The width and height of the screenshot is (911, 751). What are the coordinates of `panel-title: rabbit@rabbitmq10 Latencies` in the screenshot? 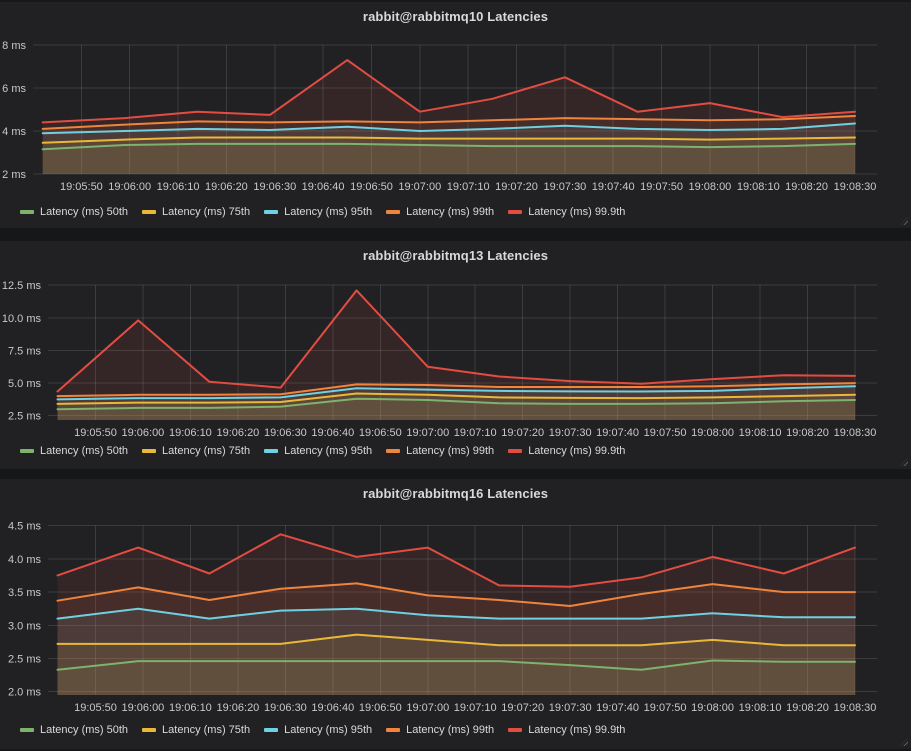 It's located at (455, 16).